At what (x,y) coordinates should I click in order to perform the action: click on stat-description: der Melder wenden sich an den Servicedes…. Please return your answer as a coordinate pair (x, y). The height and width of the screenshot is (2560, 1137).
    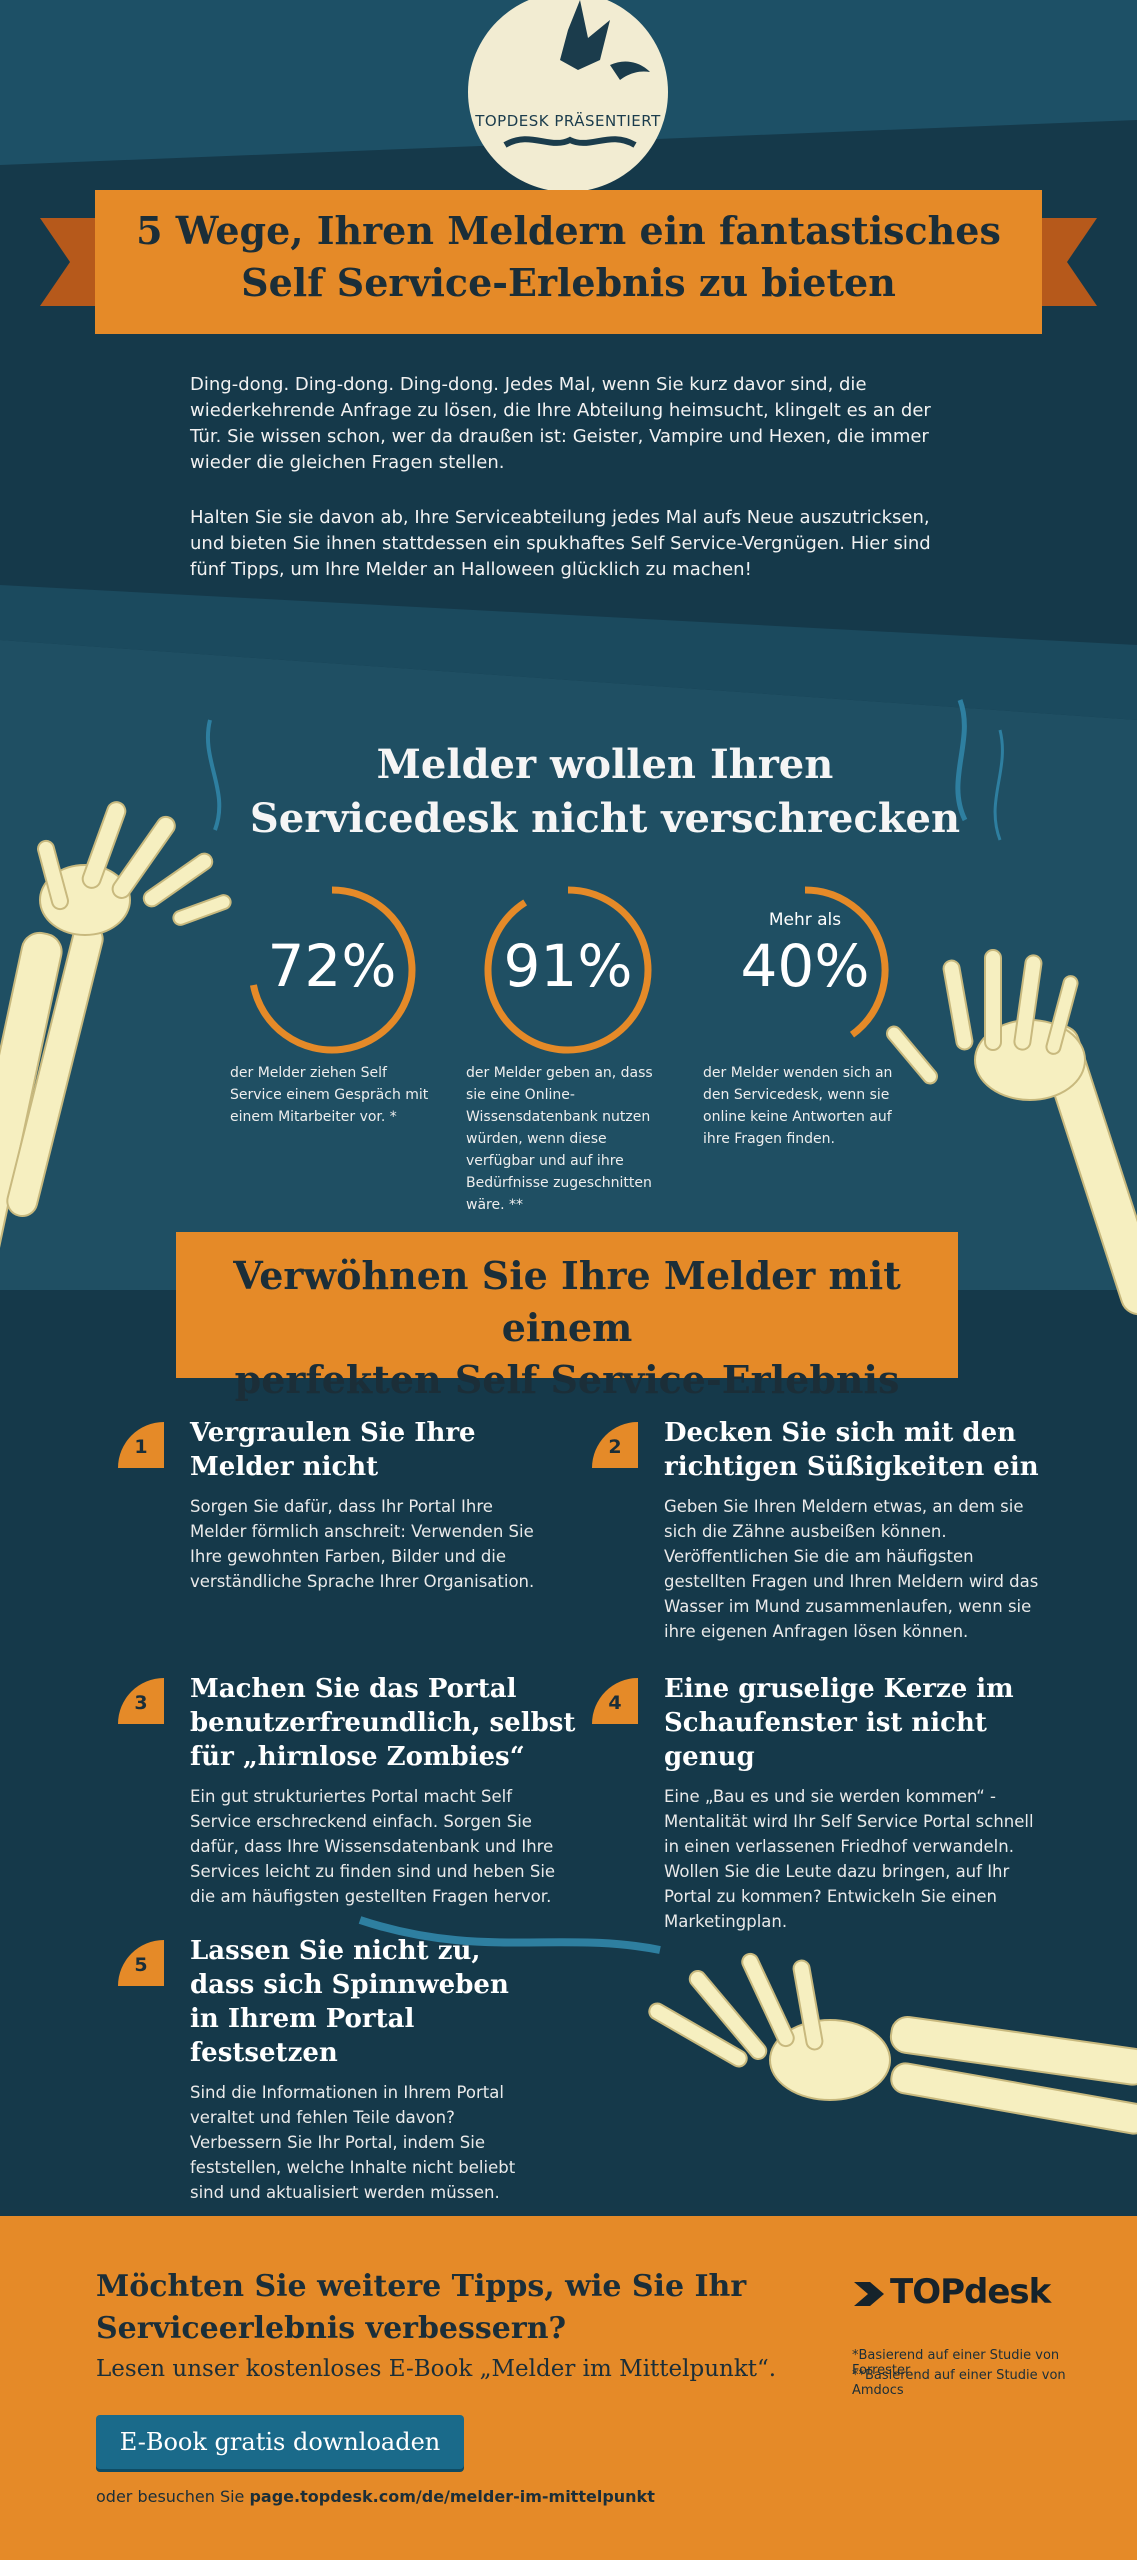
    Looking at the image, I should click on (798, 1106).